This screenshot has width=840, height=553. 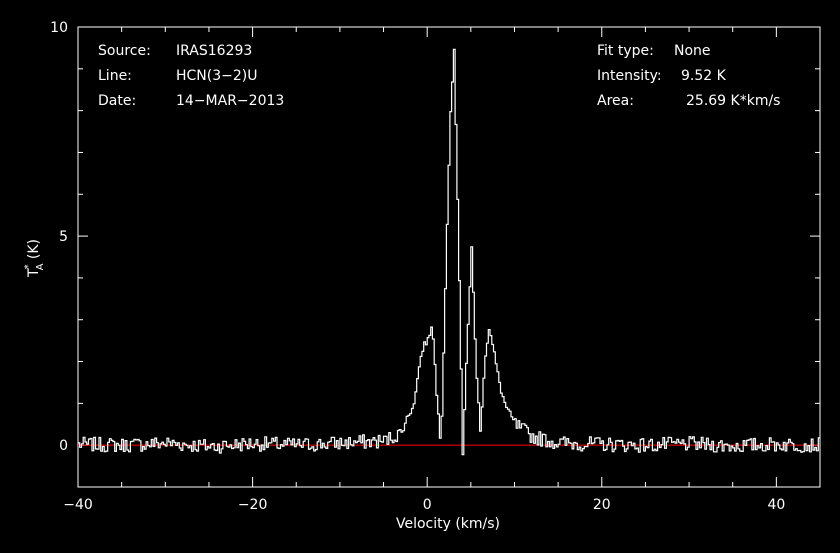 I want to click on line-value: HCN(3−2)U, so click(x=217, y=76).